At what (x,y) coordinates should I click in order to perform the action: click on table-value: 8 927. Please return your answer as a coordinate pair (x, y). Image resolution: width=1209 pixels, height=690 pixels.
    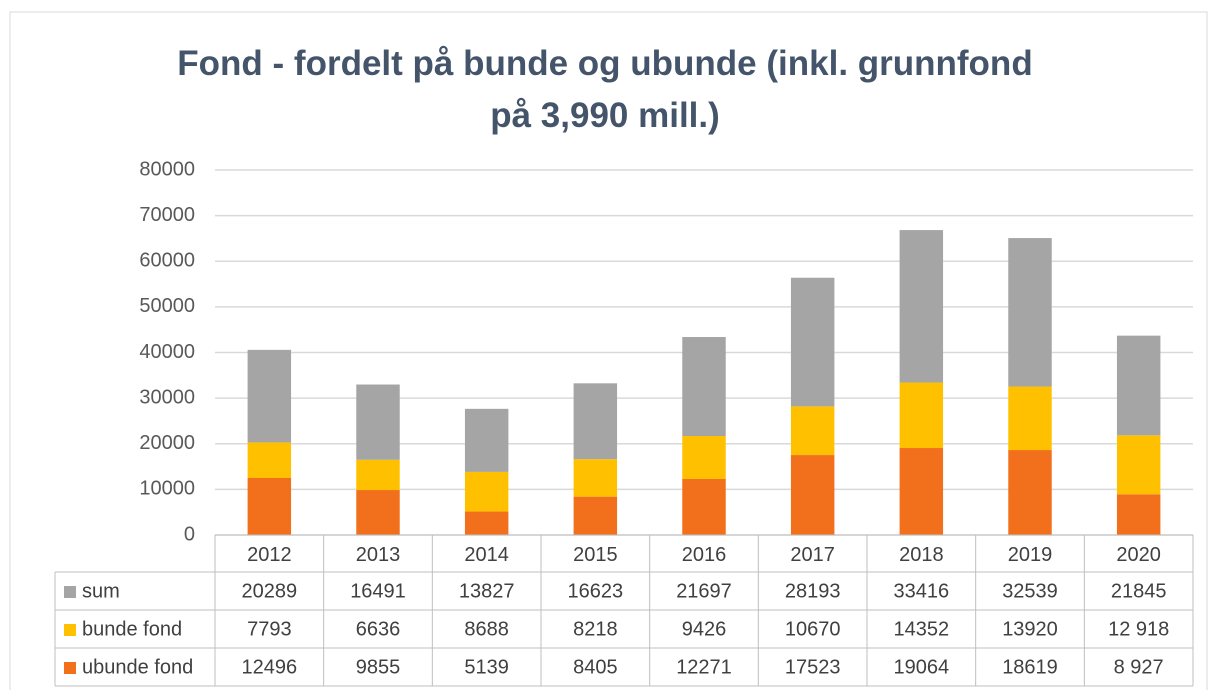
    Looking at the image, I should click on (1139, 667).